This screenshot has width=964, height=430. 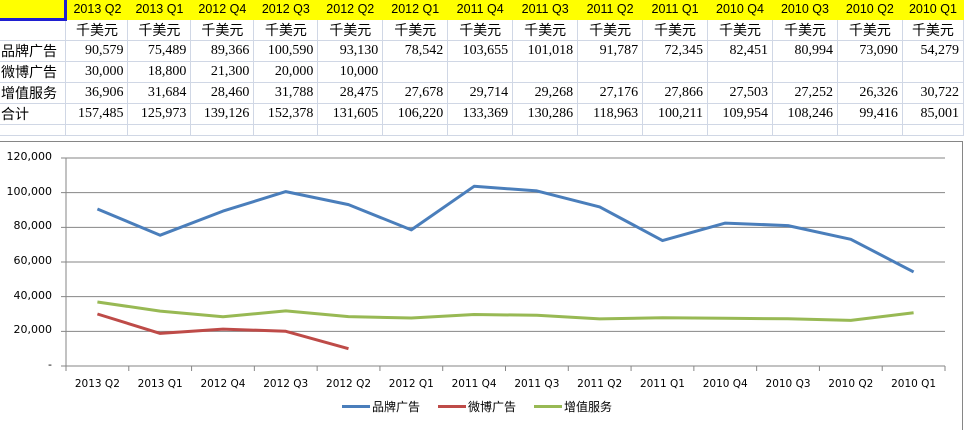 What do you see at coordinates (159, 72) in the screenshot?
I see `value-cell: 18,800` at bounding box center [159, 72].